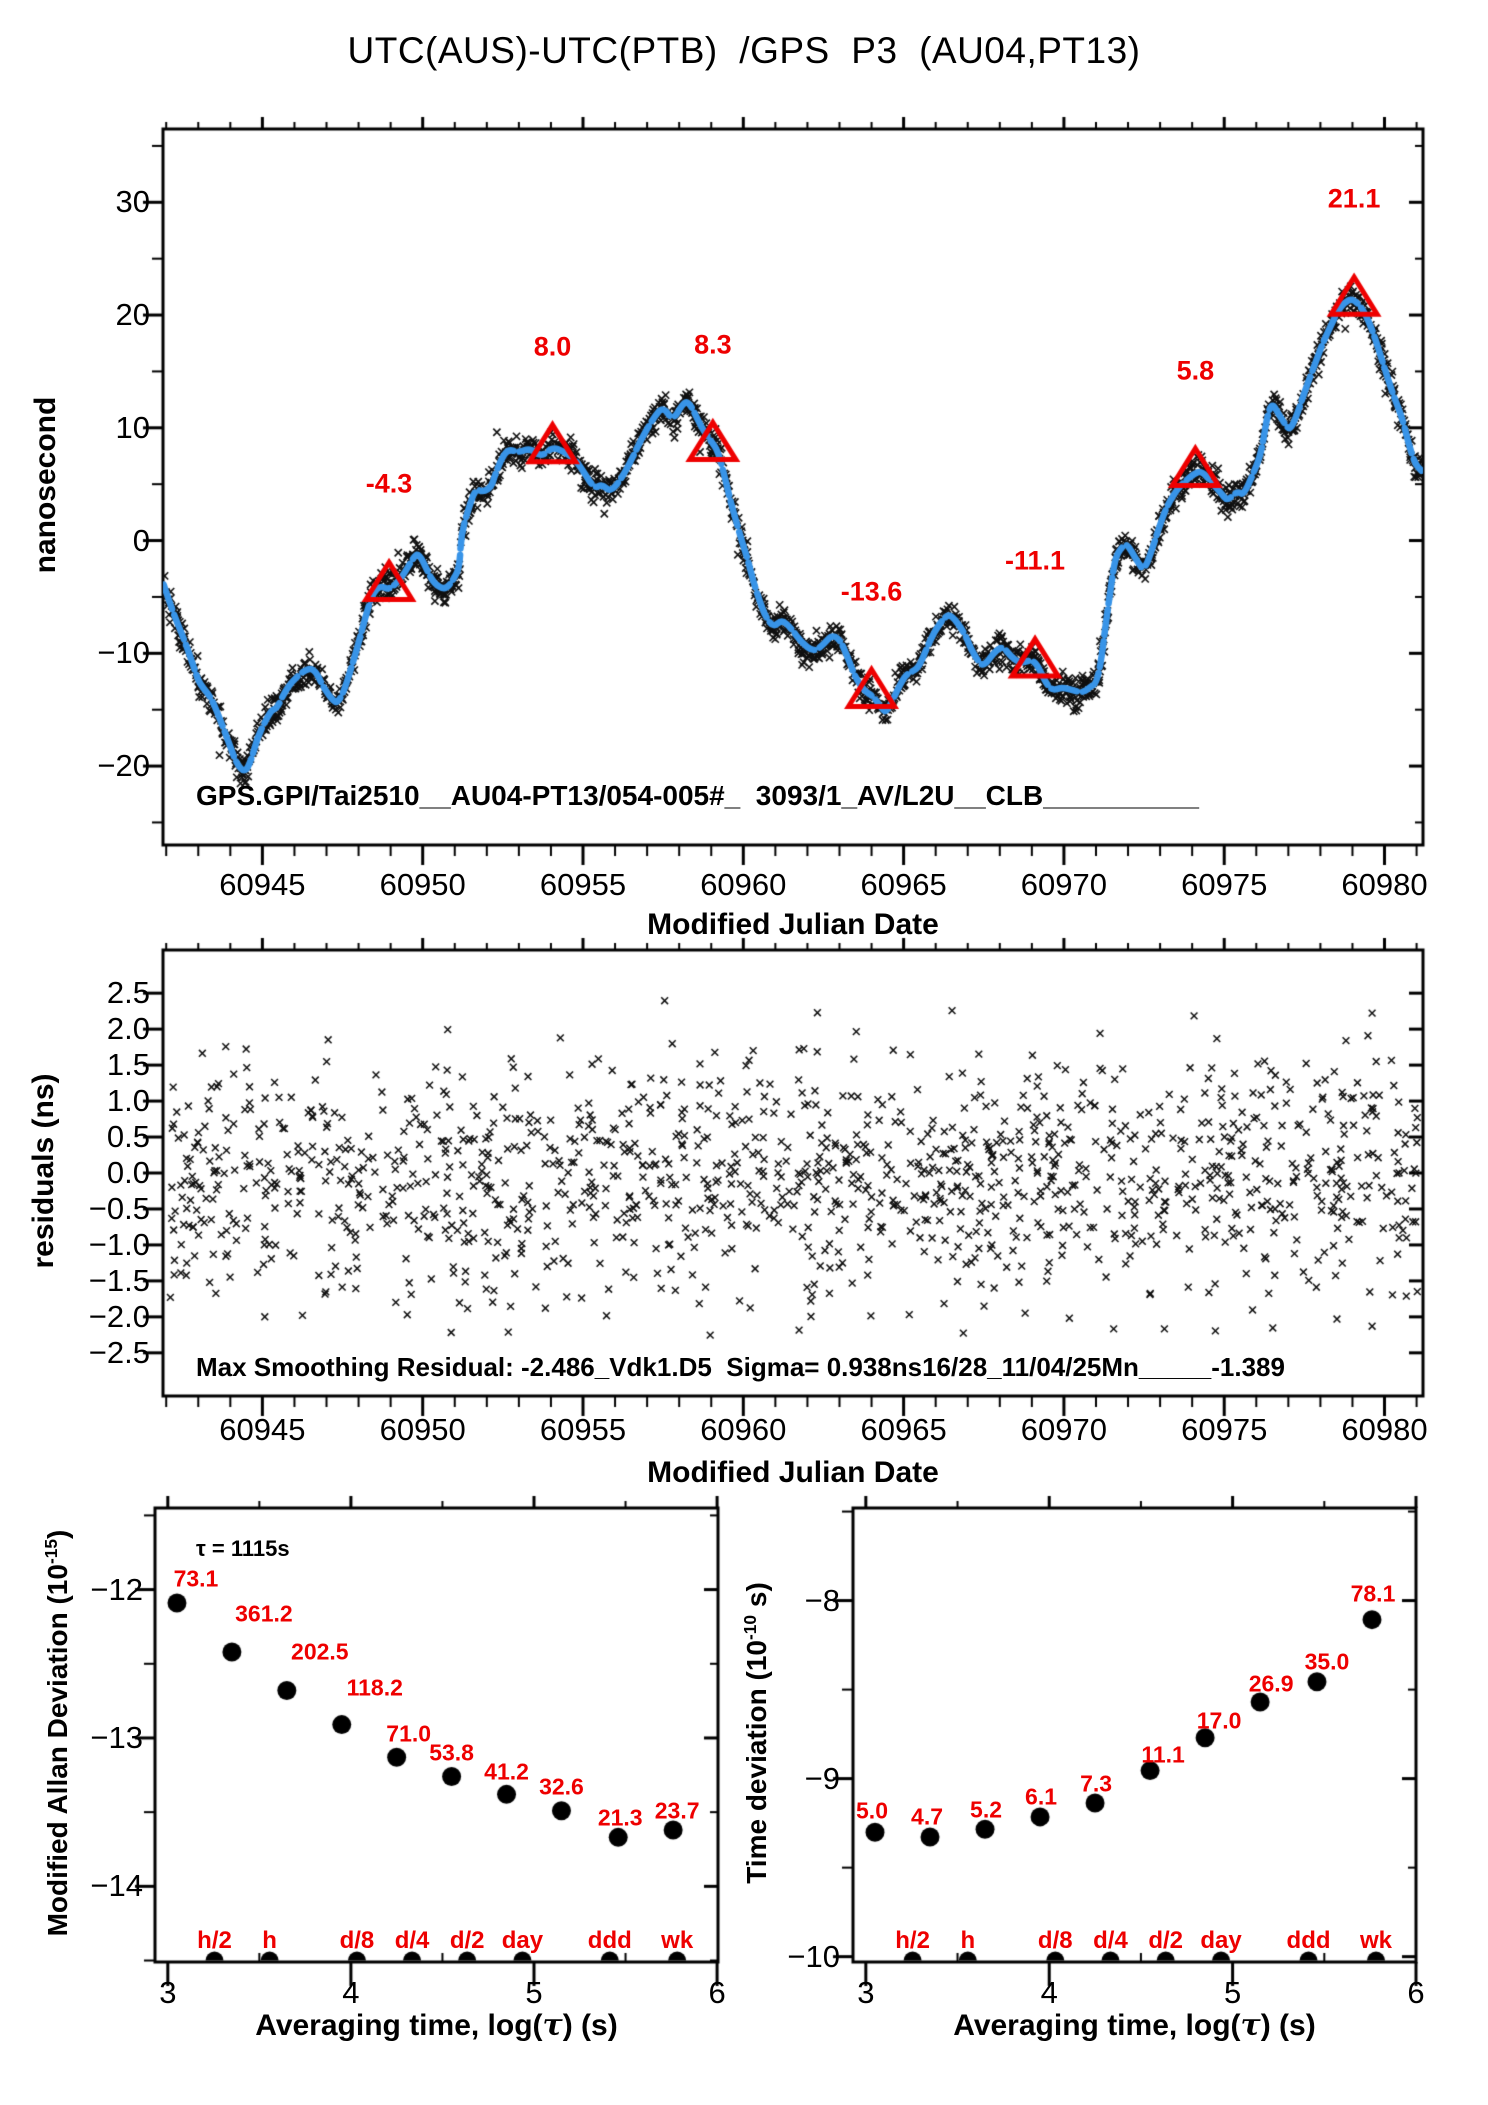 Image resolution: width=1488 pixels, height=2105 pixels. I want to click on top-x-tick-label: 60965, so click(903, 884).